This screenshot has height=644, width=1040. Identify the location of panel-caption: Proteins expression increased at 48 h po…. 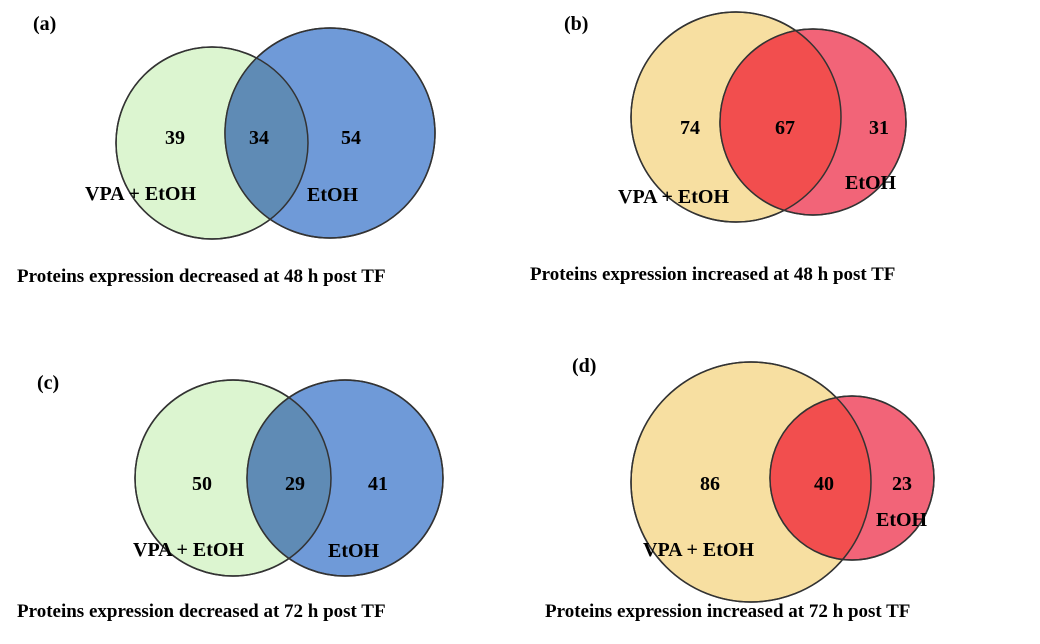
(712, 274).